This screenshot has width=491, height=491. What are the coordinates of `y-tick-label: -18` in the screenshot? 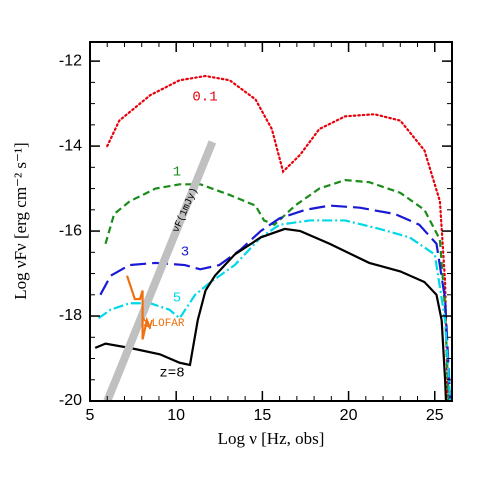 It's located at (70, 315).